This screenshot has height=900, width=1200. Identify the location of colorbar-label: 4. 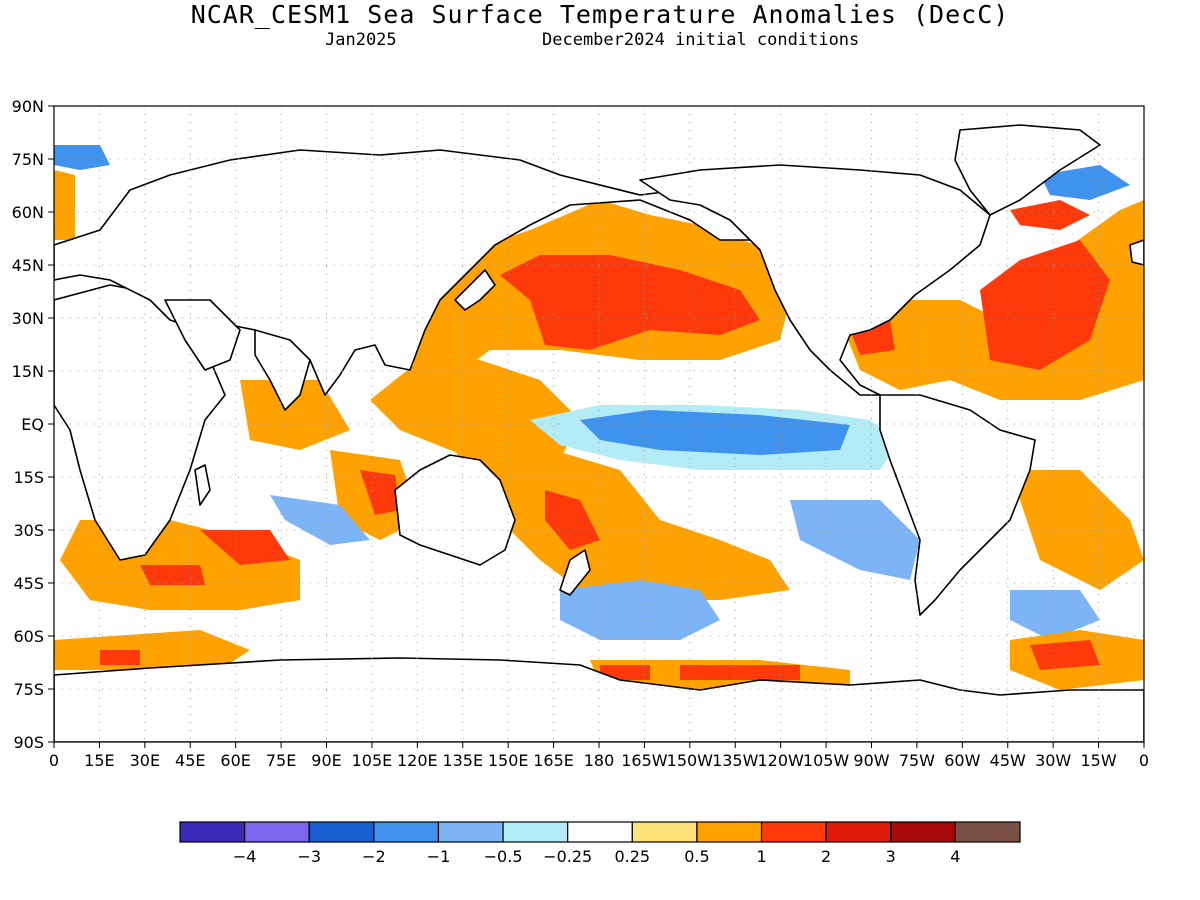
(955, 856).